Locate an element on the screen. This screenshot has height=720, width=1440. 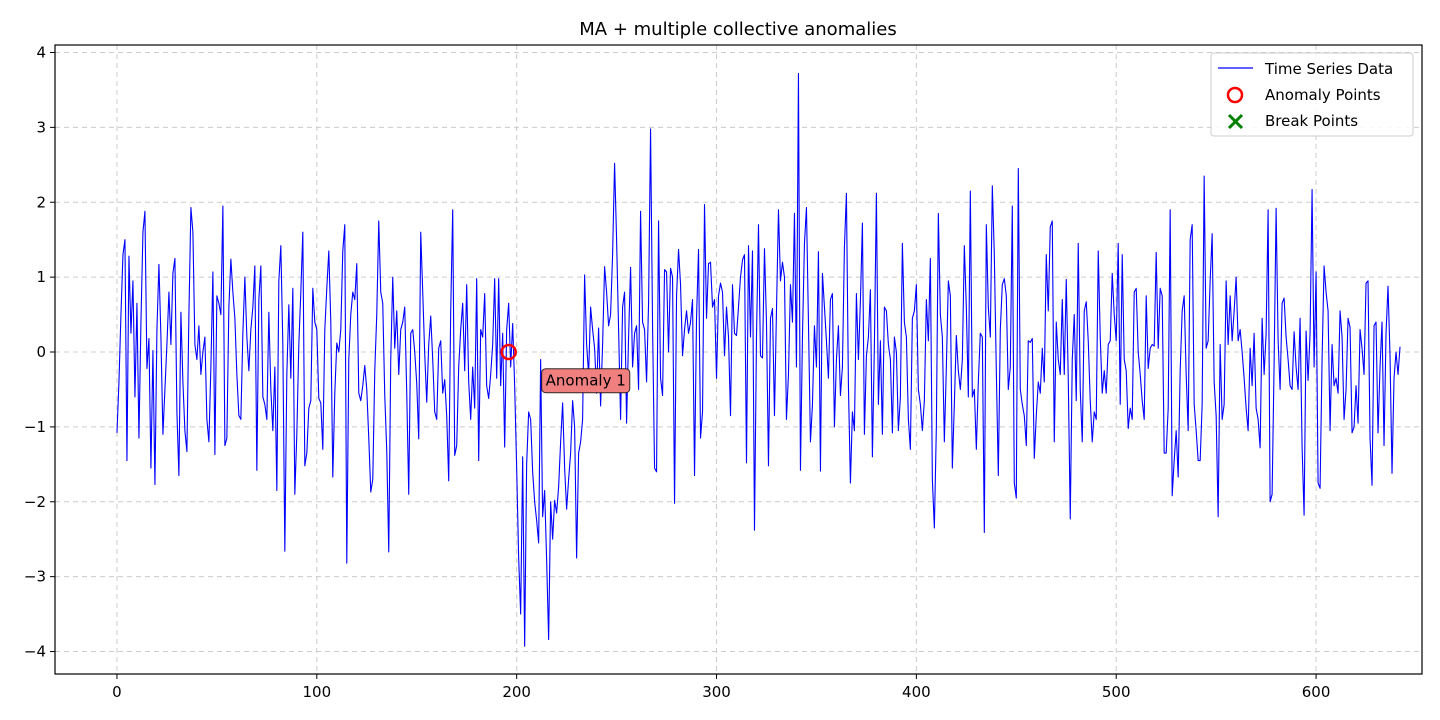
y-tick-label: −2 is located at coordinates (35, 502).